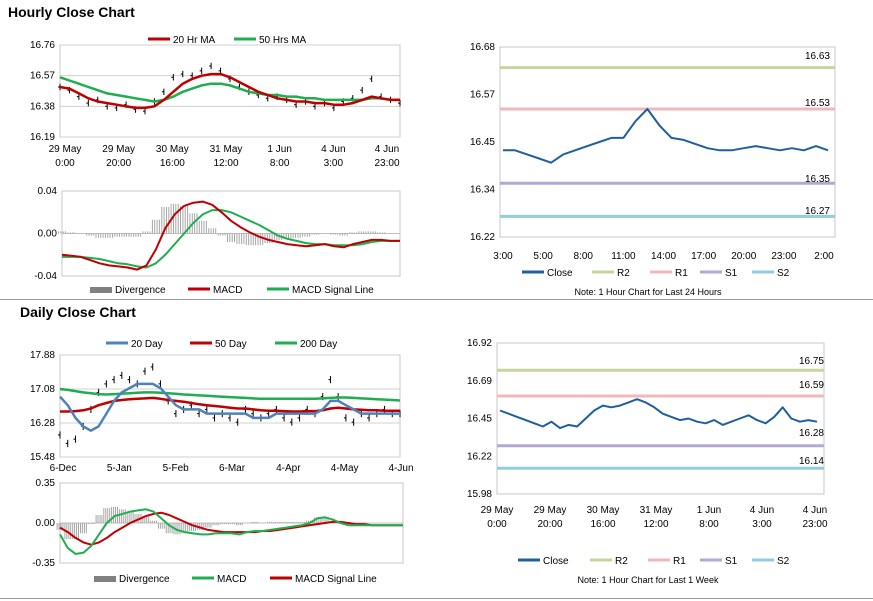  What do you see at coordinates (648, 292) in the screenshot?
I see `hourly-sr-note: Note: 1 Hour Chart for Last 24 Hours` at bounding box center [648, 292].